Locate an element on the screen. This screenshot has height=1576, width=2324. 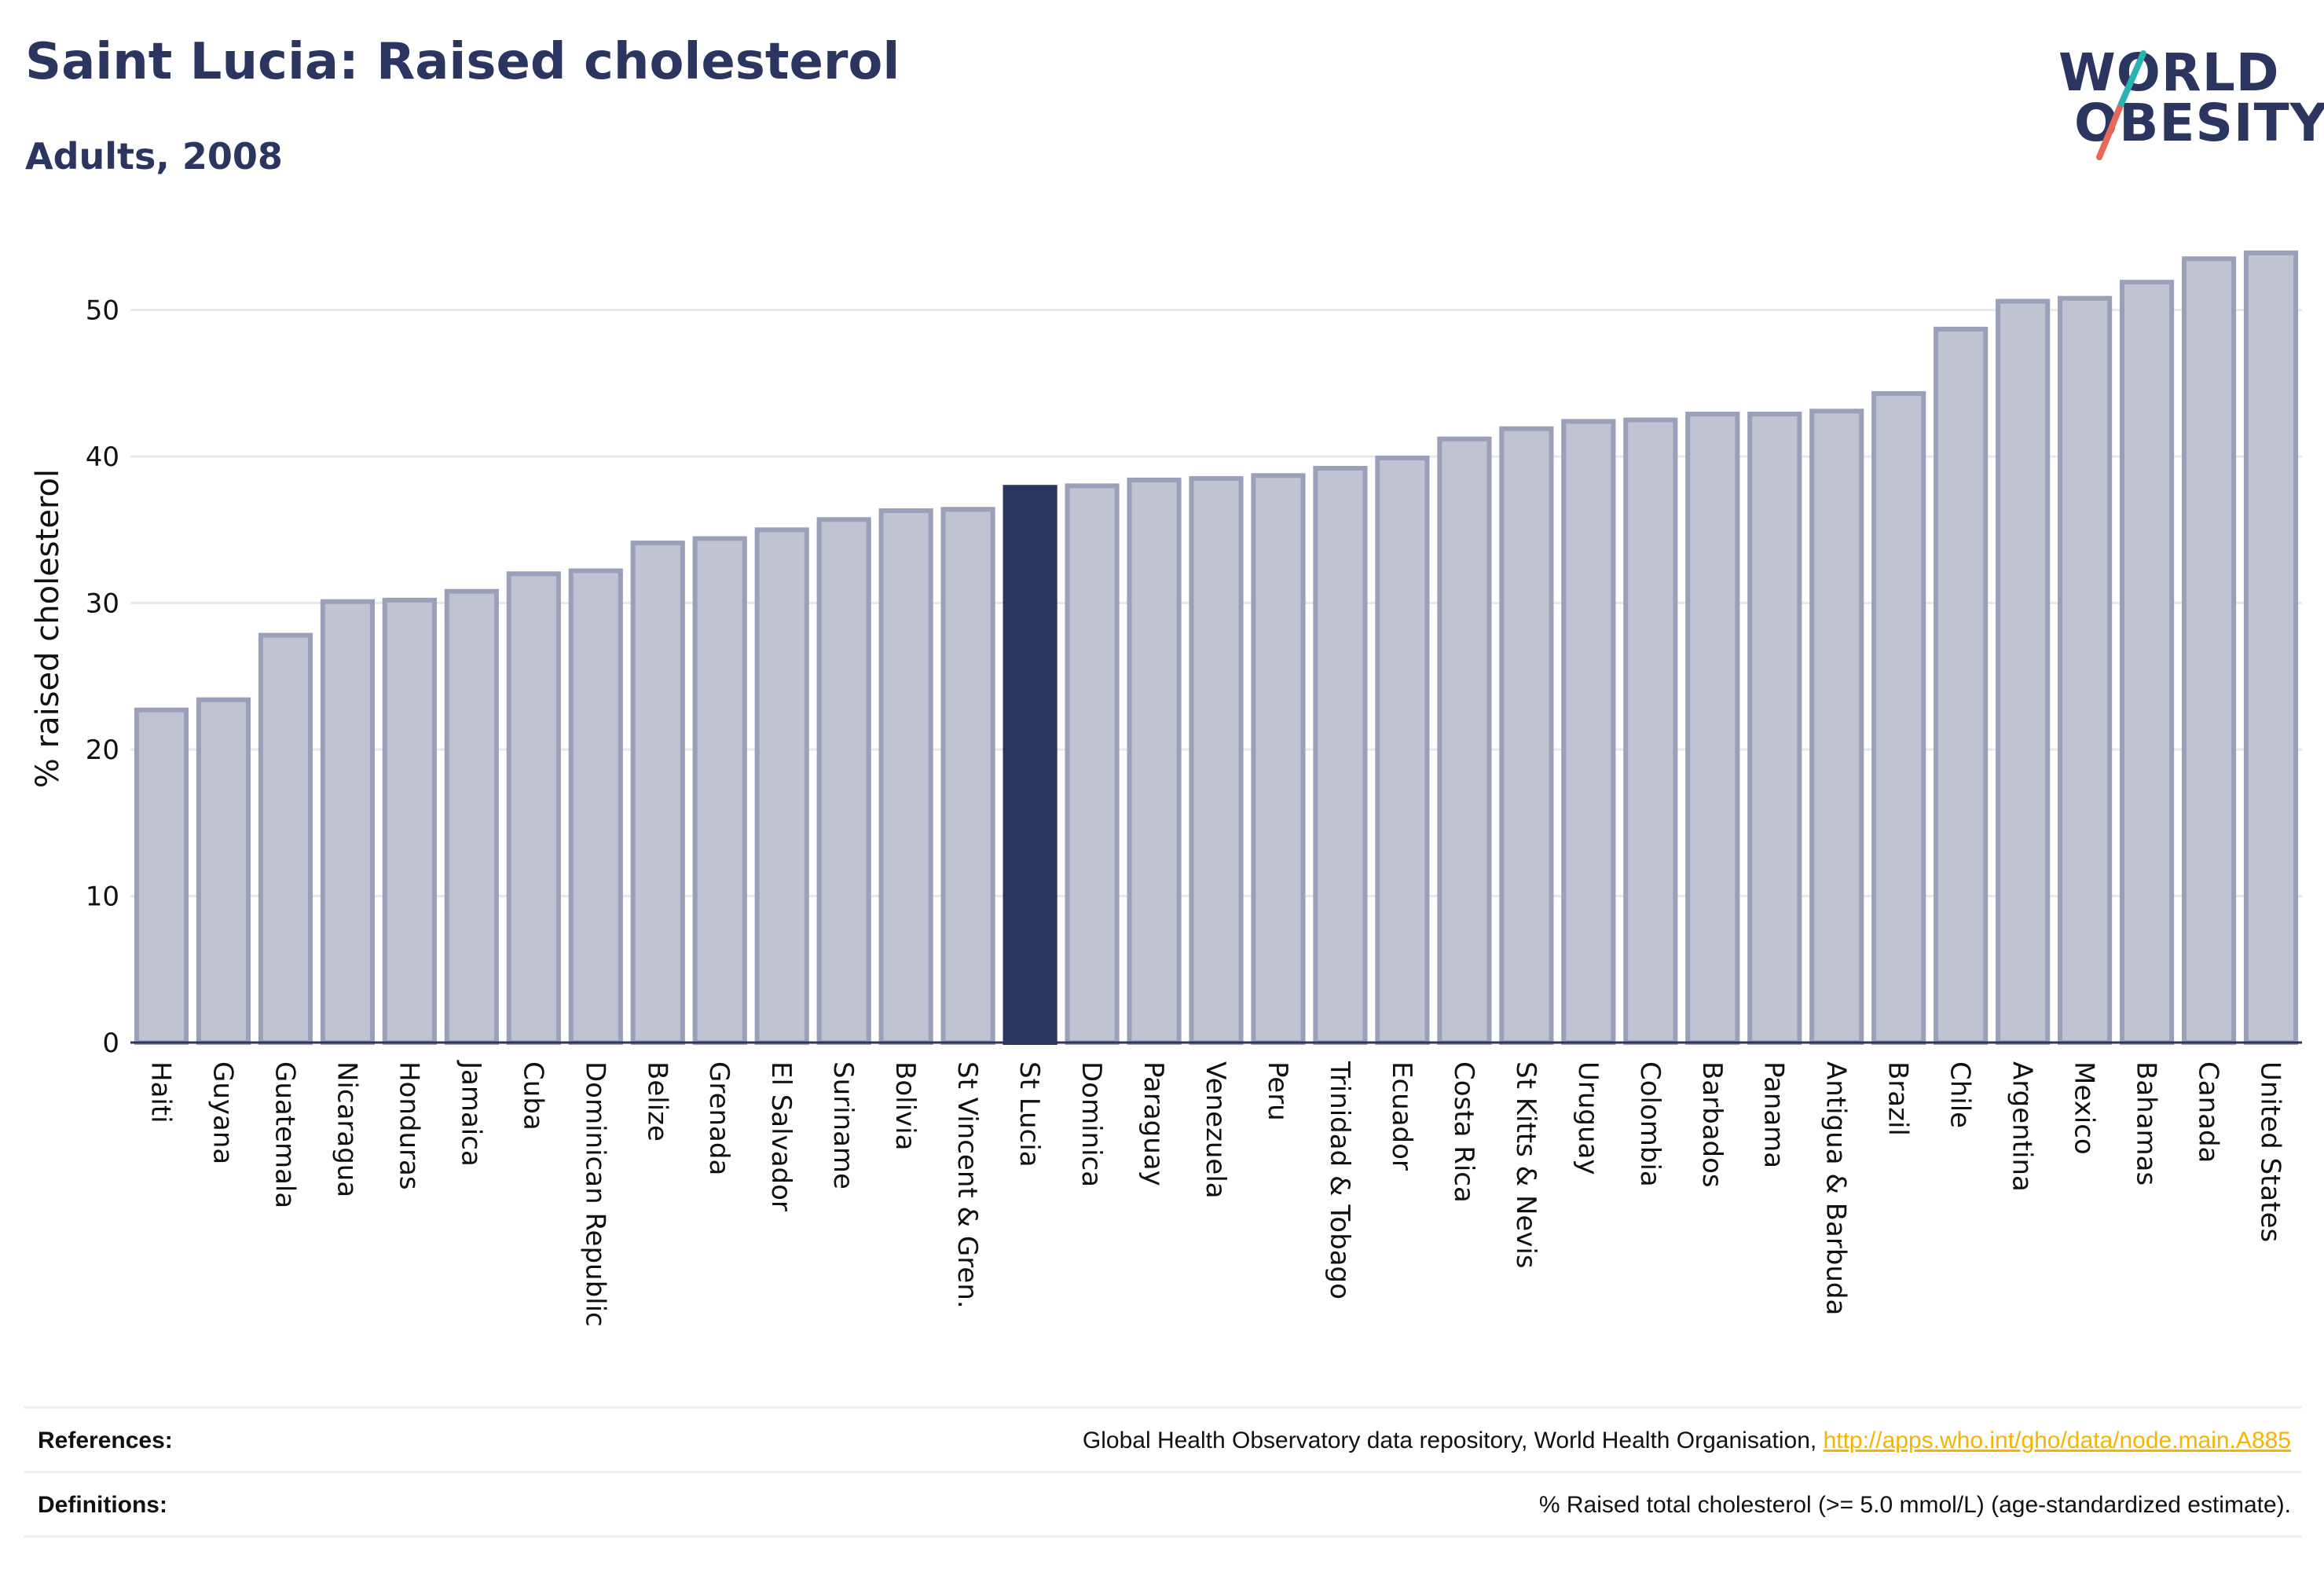
x-tick-label: Jamaica is located at coordinates (470, 1113).